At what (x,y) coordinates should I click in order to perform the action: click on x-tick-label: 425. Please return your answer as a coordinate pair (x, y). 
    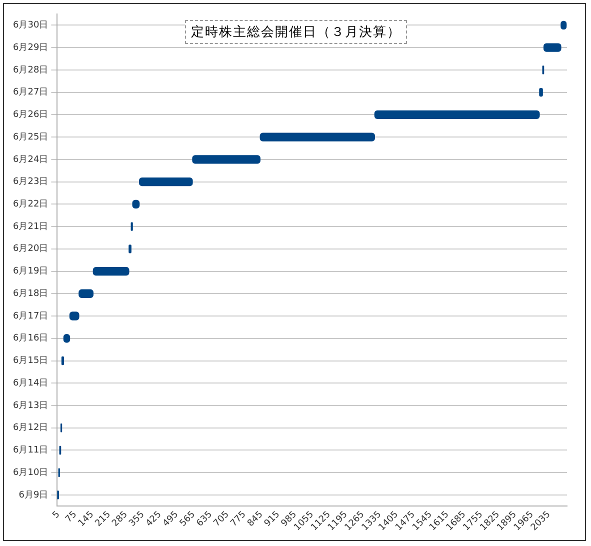
    Looking at the image, I should click on (154, 519).